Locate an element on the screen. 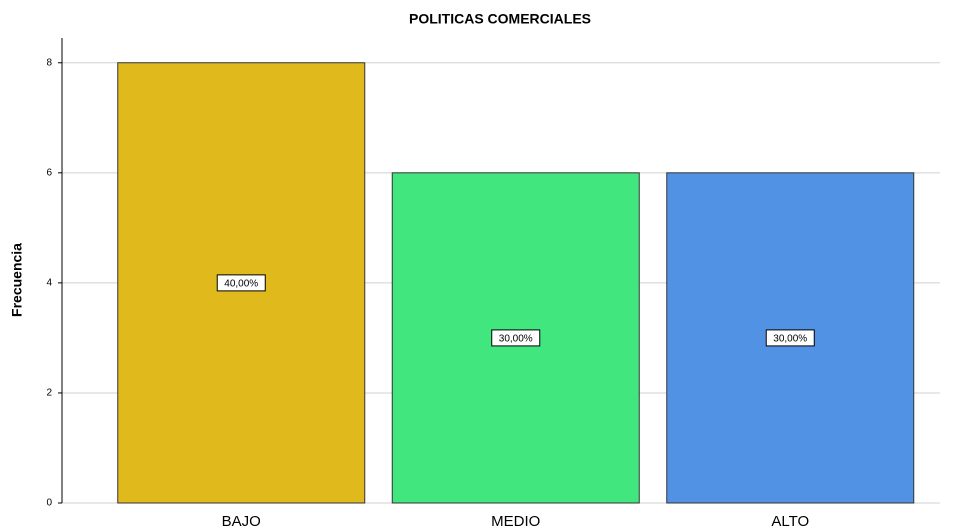 Image resolution: width=959 pixels, height=531 pixels. x-tick-label: MEDIO is located at coordinates (515, 521).